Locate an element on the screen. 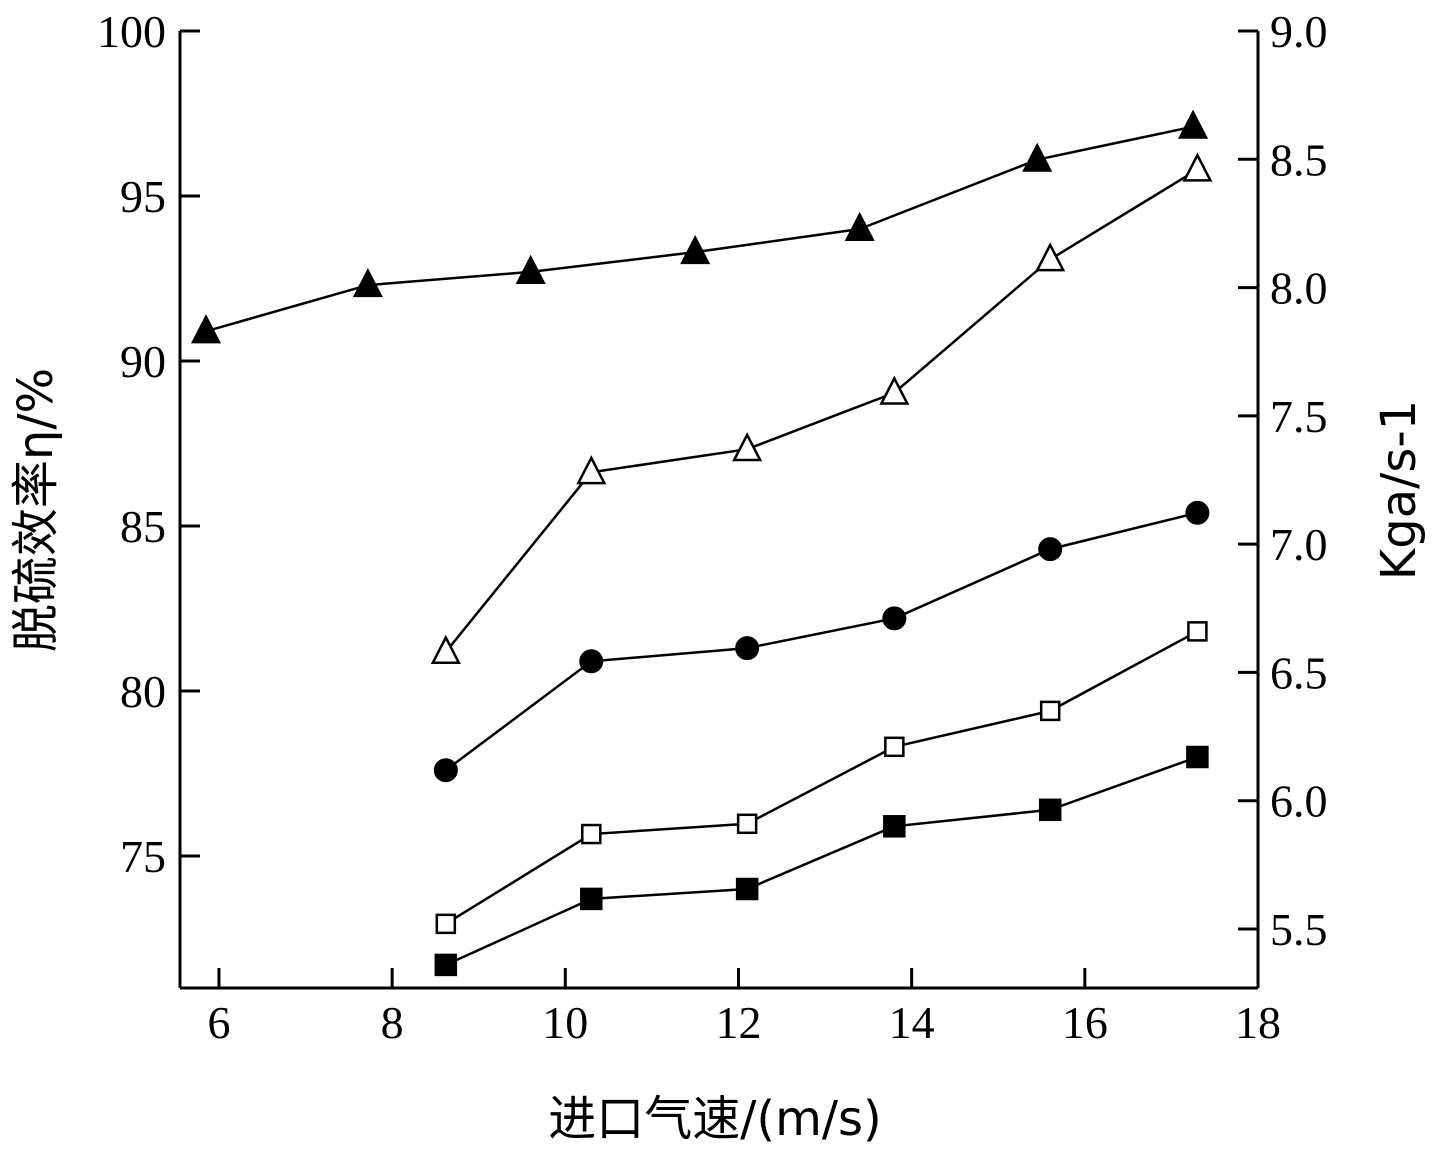 This screenshot has width=1455, height=1154. left-y-tick-label: 100 is located at coordinates (131, 31).